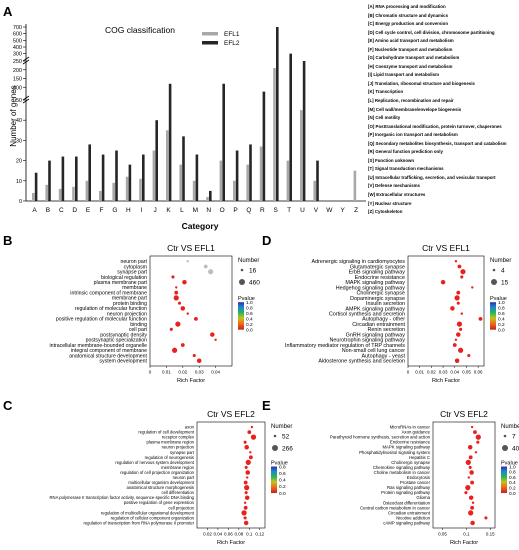 The width and height of the screenshot is (519, 550). What do you see at coordinates (409, 512) in the screenshot?
I see `dot-plot-term-label: Circadian entrainment` at bounding box center [409, 512].